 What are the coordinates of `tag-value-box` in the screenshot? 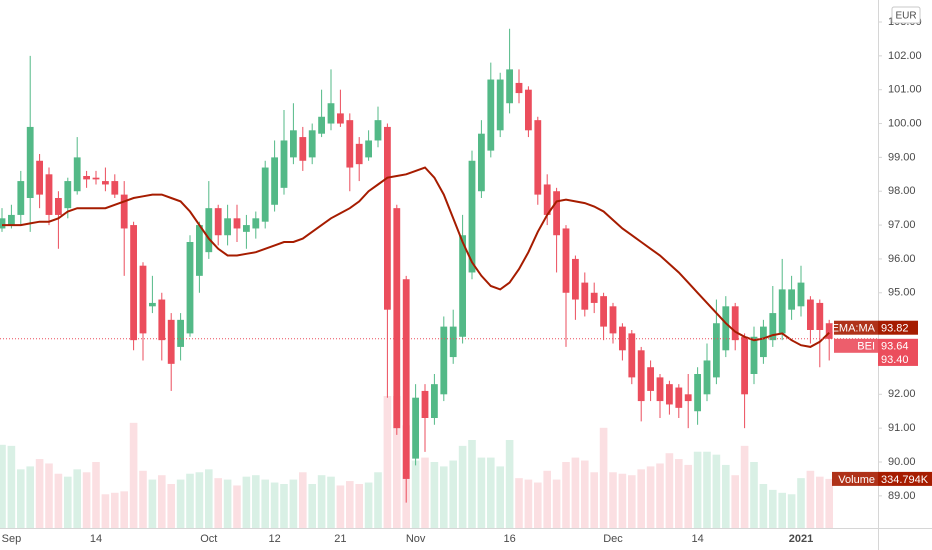 It's located at (898, 358).